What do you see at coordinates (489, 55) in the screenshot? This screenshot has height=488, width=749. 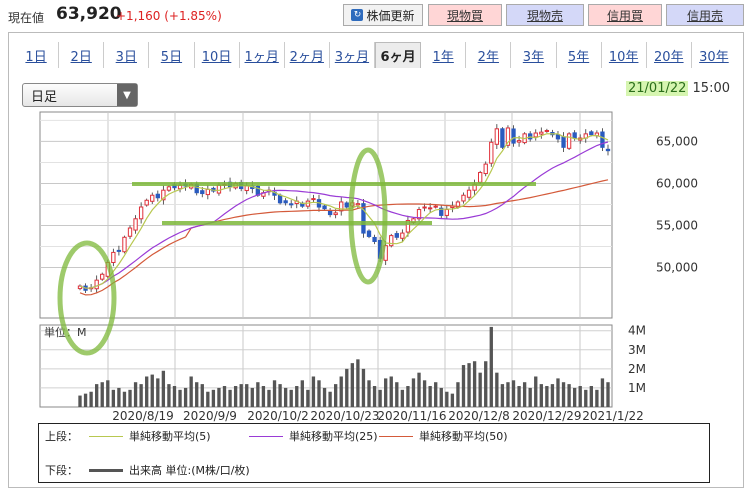 I see `tab-period-10: 2年` at bounding box center [489, 55].